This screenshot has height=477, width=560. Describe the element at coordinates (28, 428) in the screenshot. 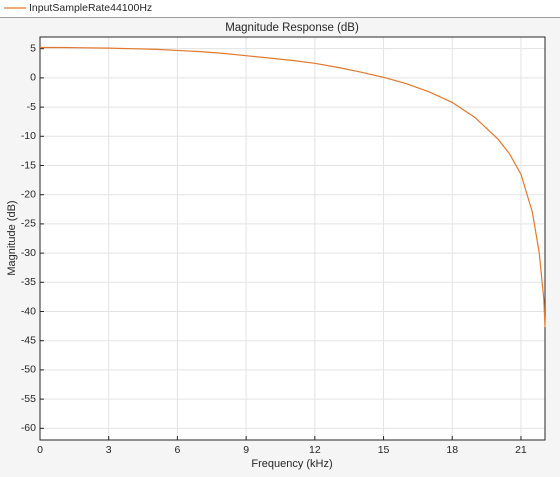

I see `y-tick-label: -60` at that location.